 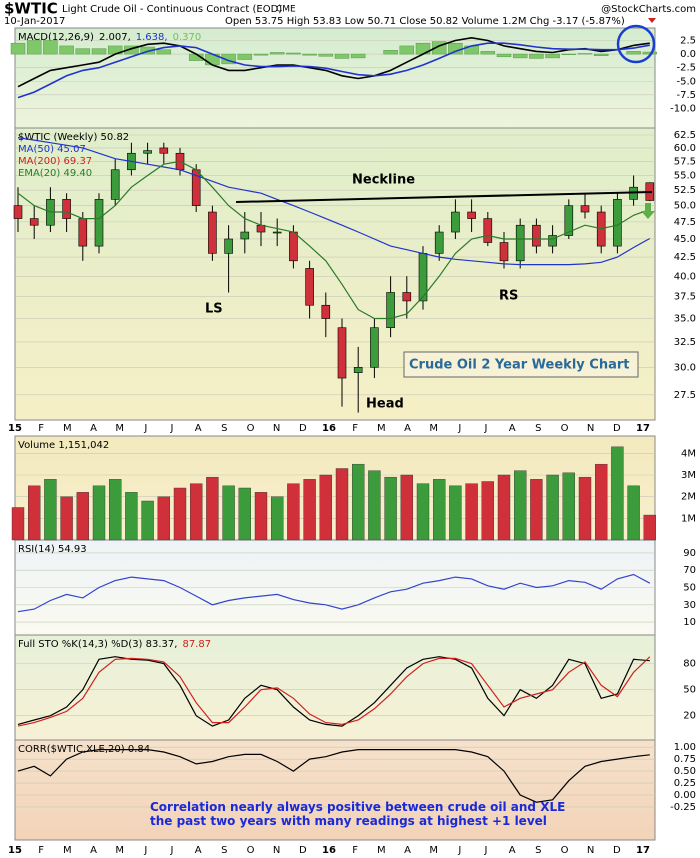 What do you see at coordinates (617, 850) in the screenshot?
I see `x-tick-label: D` at bounding box center [617, 850].